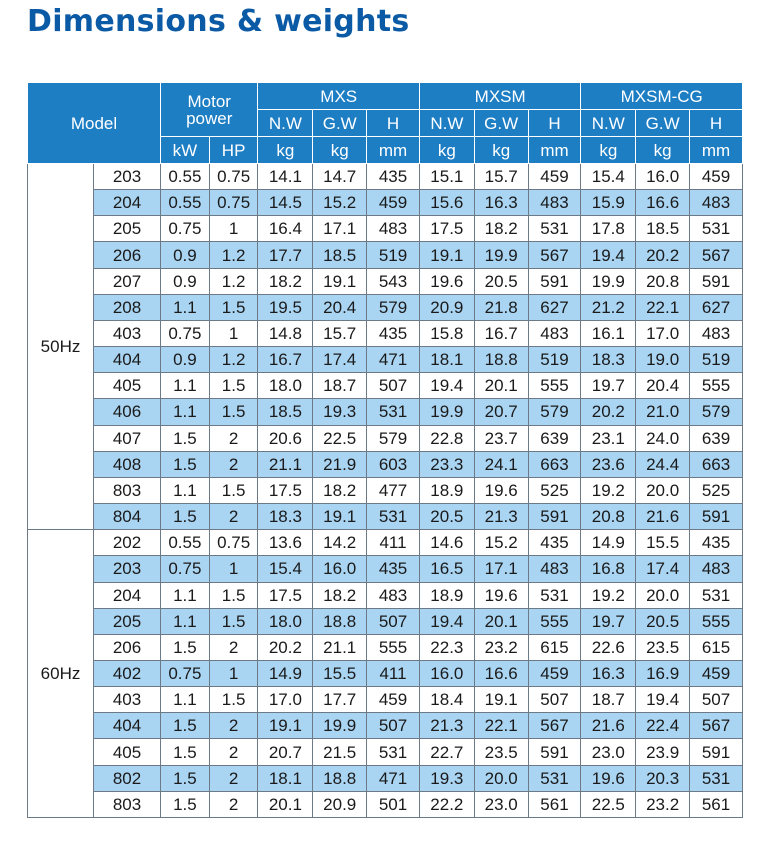 The width and height of the screenshot is (784, 842). What do you see at coordinates (340, 647) in the screenshot?
I see `value-cell: 21.1` at bounding box center [340, 647].